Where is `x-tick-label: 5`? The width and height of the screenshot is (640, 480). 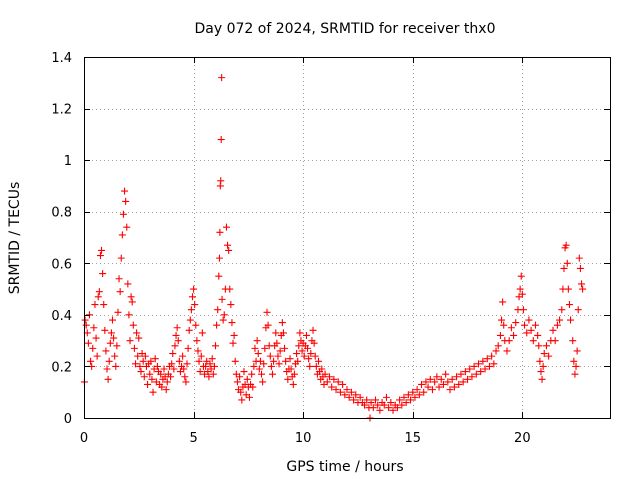 x-tick-label: 5 is located at coordinates (193, 438).